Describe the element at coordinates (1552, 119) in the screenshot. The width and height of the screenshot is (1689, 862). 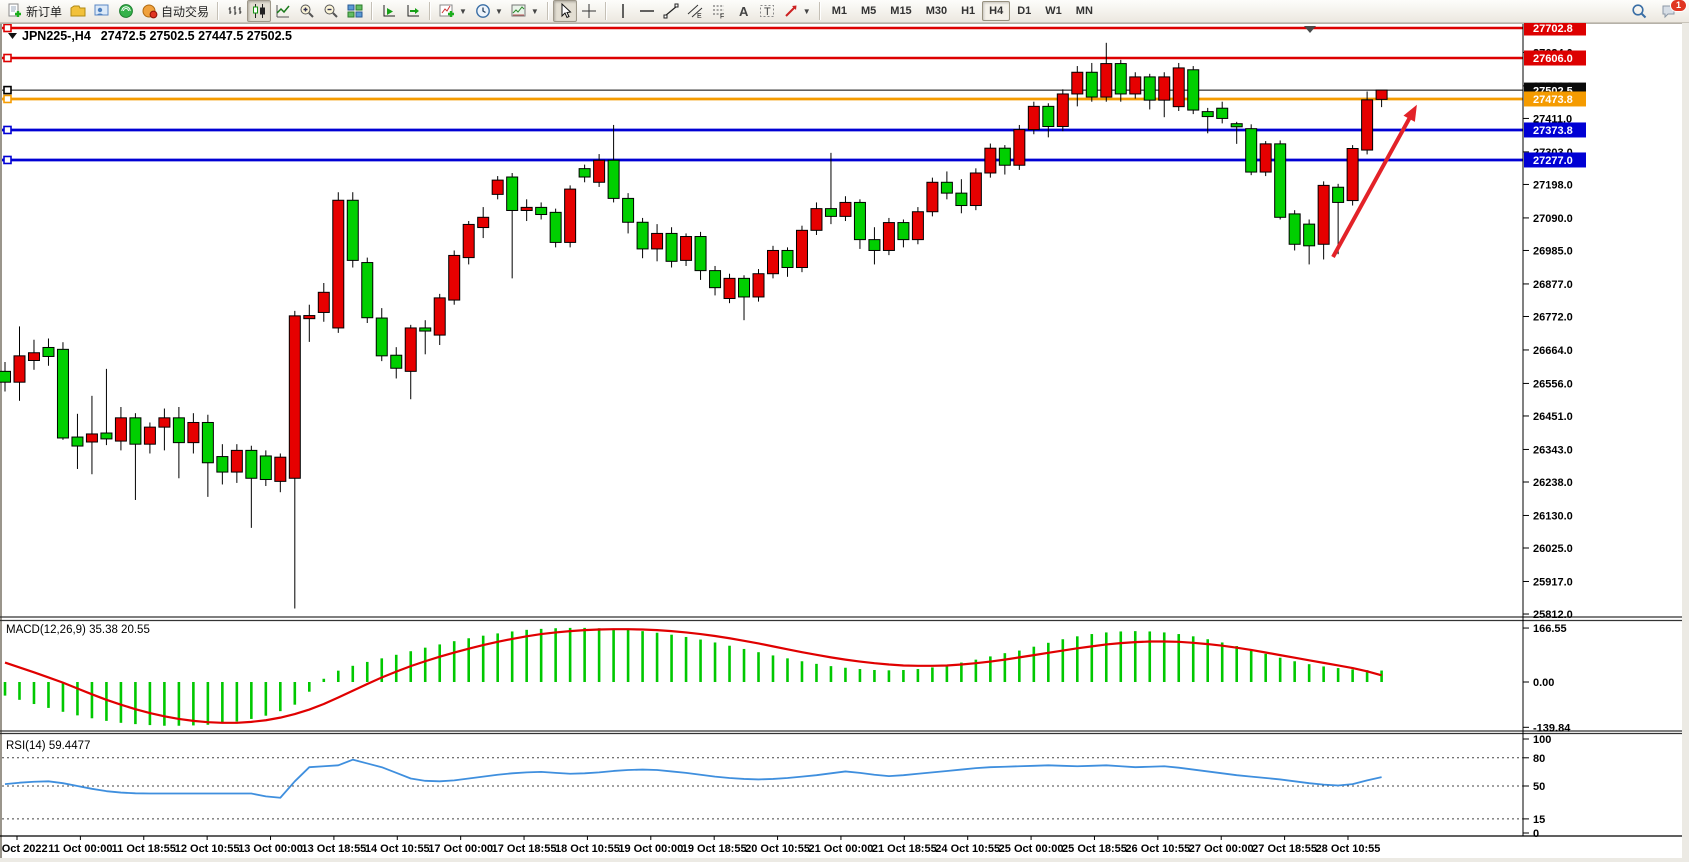
I see `price-tick-label: 27411.0` at that location.